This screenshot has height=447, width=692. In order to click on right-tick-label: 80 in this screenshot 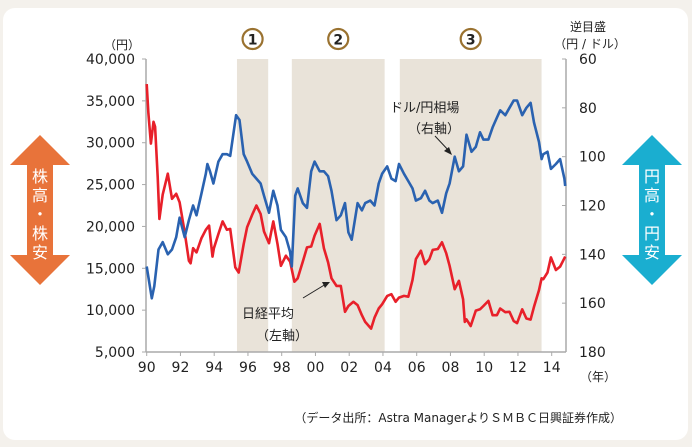, I will do `click(588, 109)`.